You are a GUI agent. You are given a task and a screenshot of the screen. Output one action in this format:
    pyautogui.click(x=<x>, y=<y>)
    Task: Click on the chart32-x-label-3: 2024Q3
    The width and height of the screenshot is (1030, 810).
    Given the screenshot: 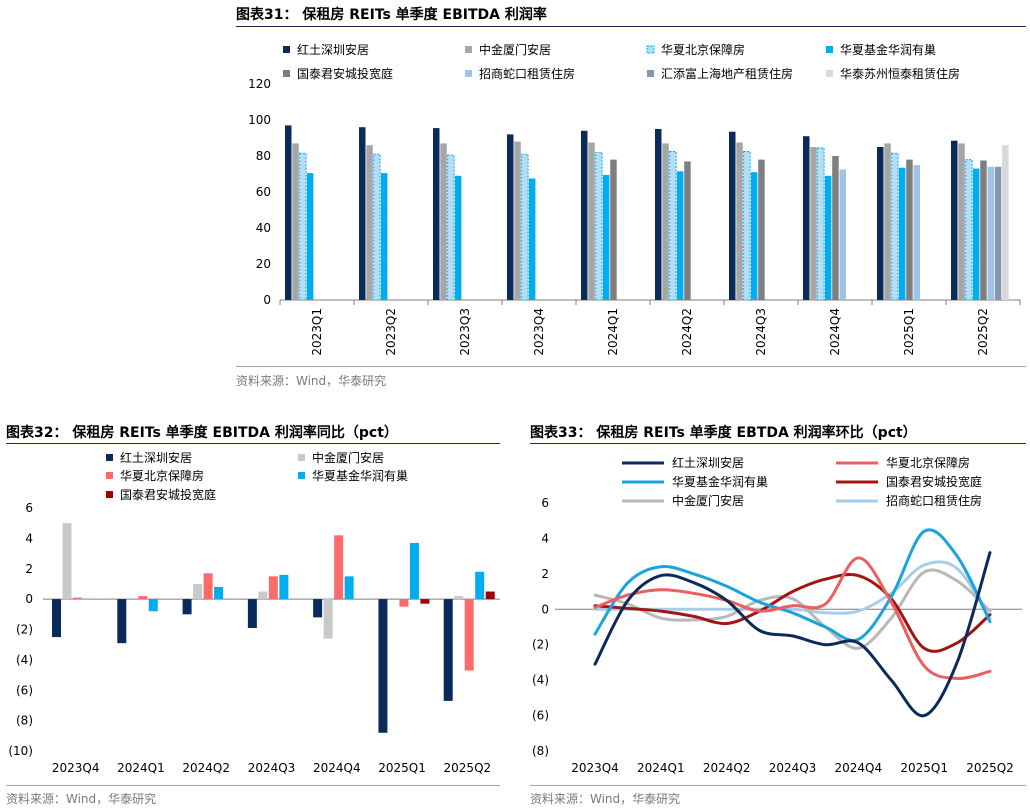 What is the action you would take?
    pyautogui.click(x=272, y=768)
    